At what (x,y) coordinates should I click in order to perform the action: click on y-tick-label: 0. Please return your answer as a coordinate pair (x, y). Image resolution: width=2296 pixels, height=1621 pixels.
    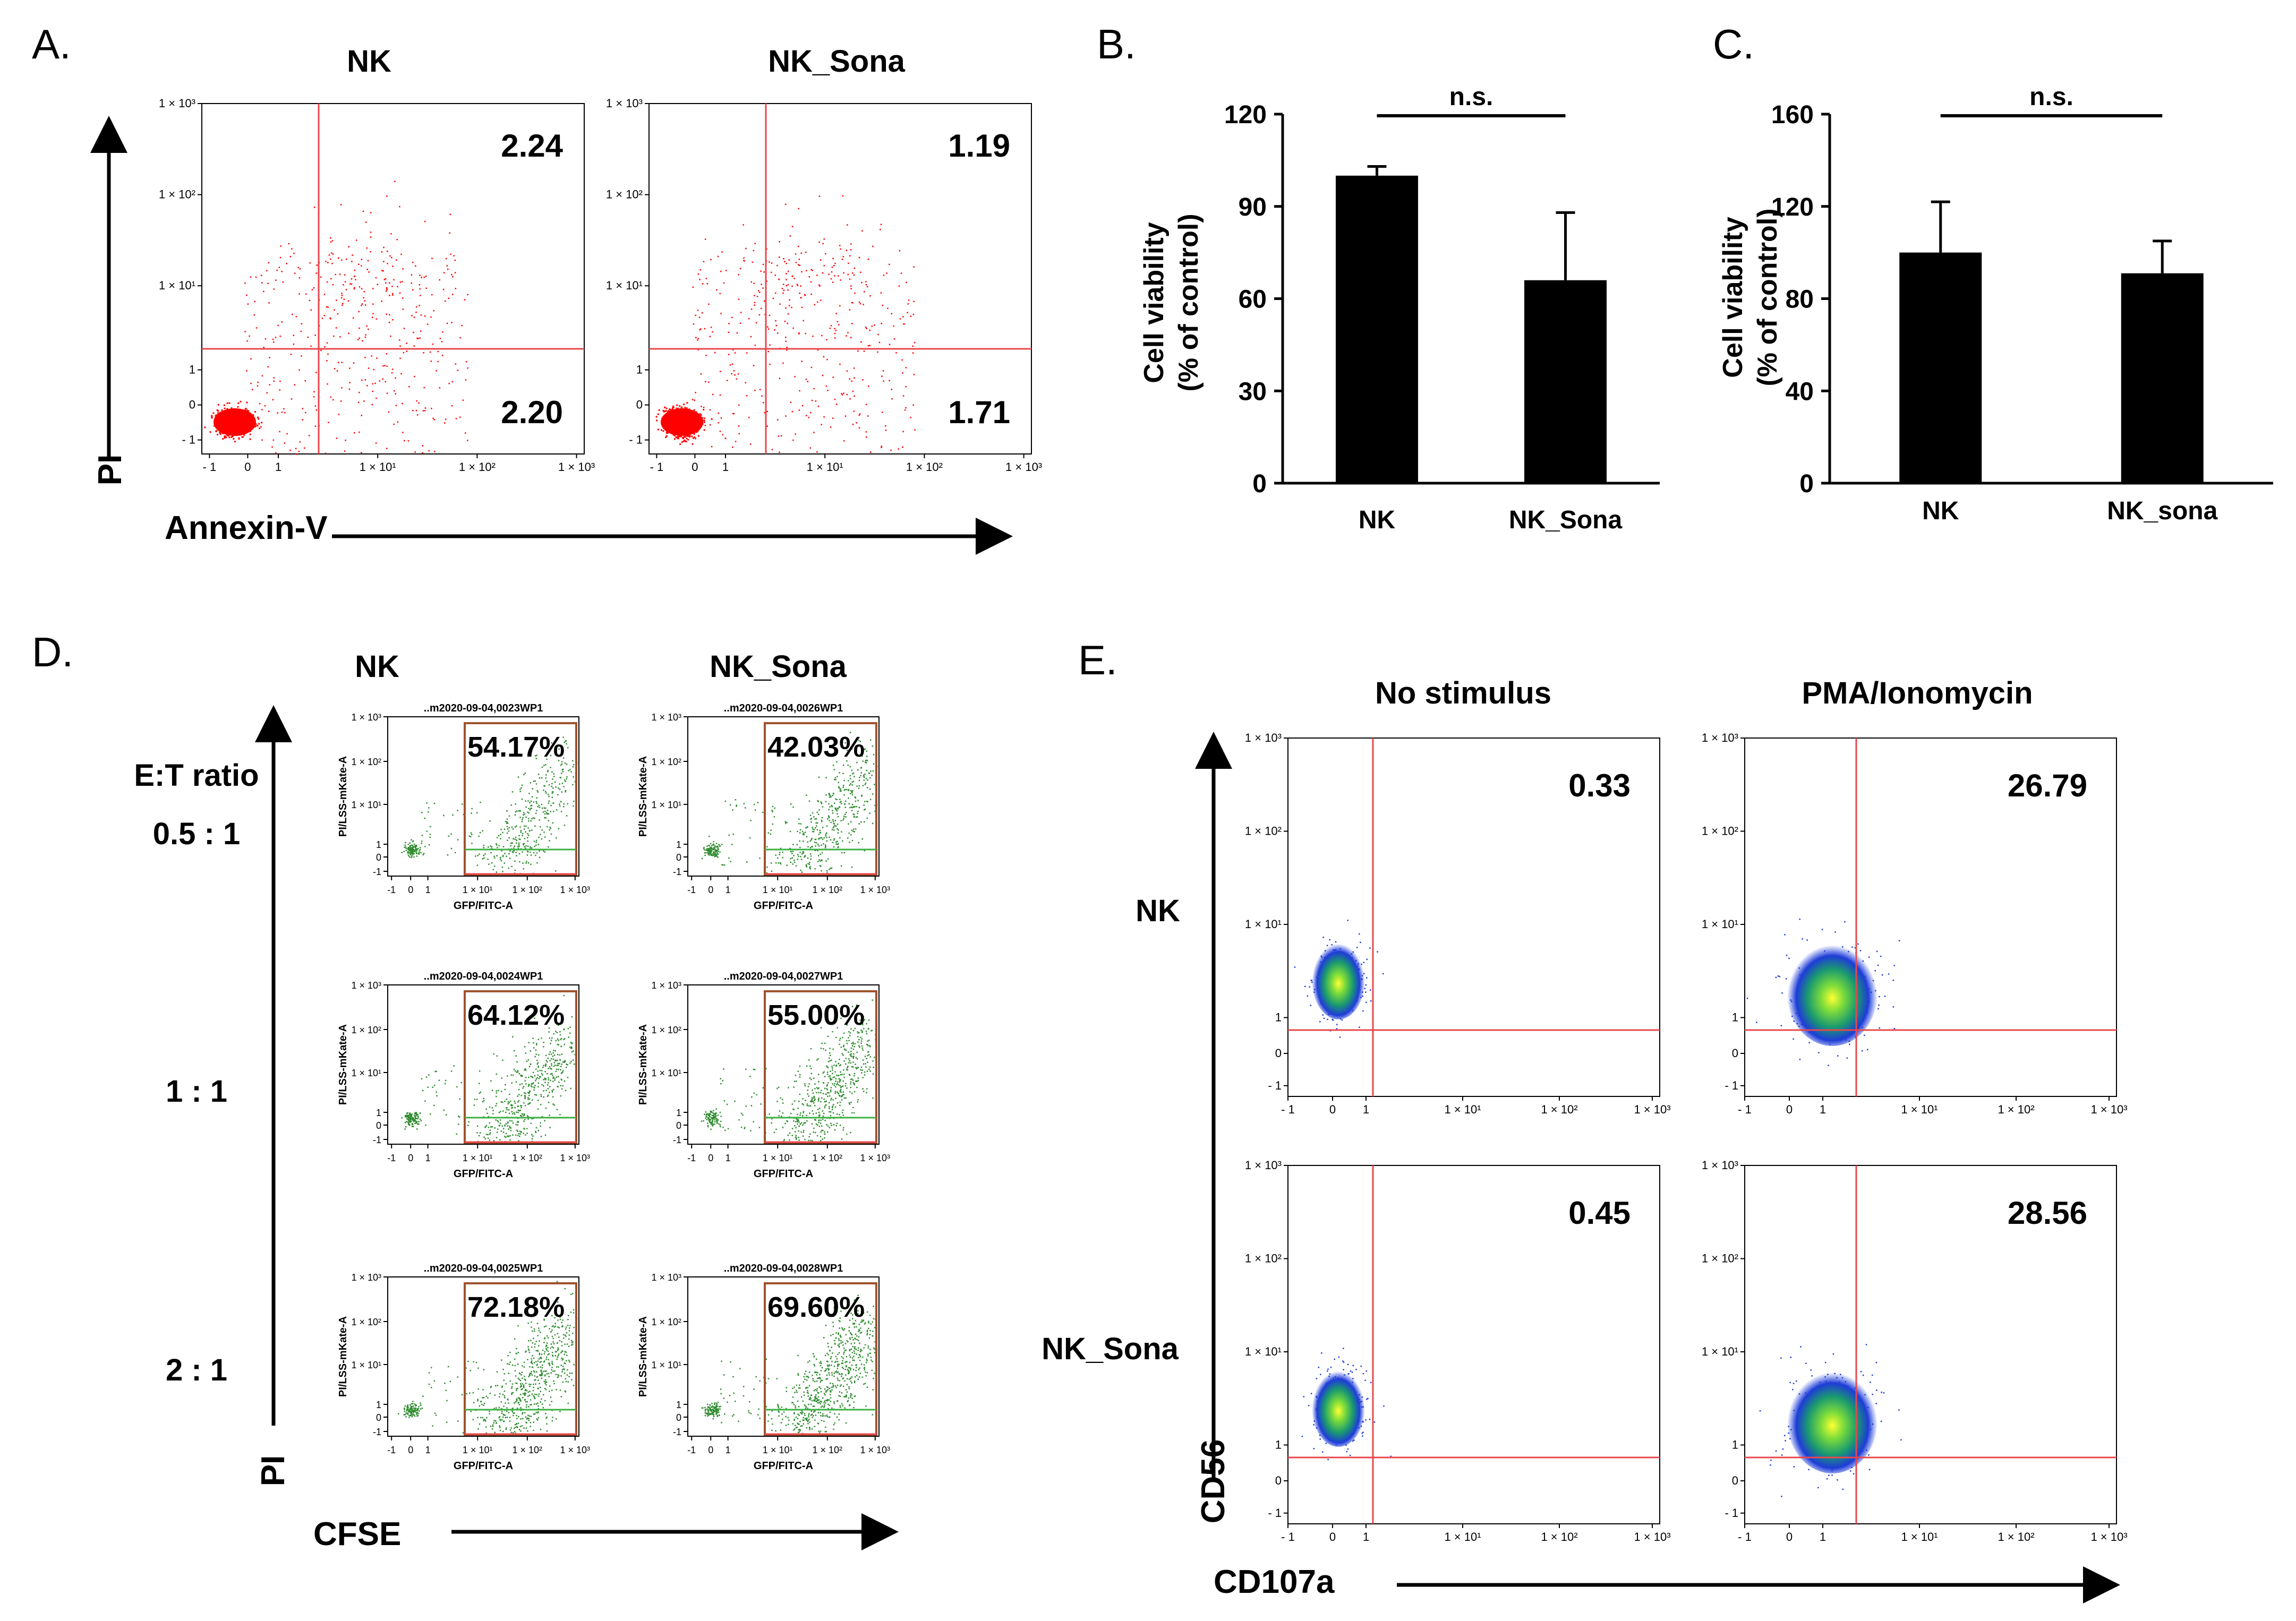
    Looking at the image, I should click on (678, 858).